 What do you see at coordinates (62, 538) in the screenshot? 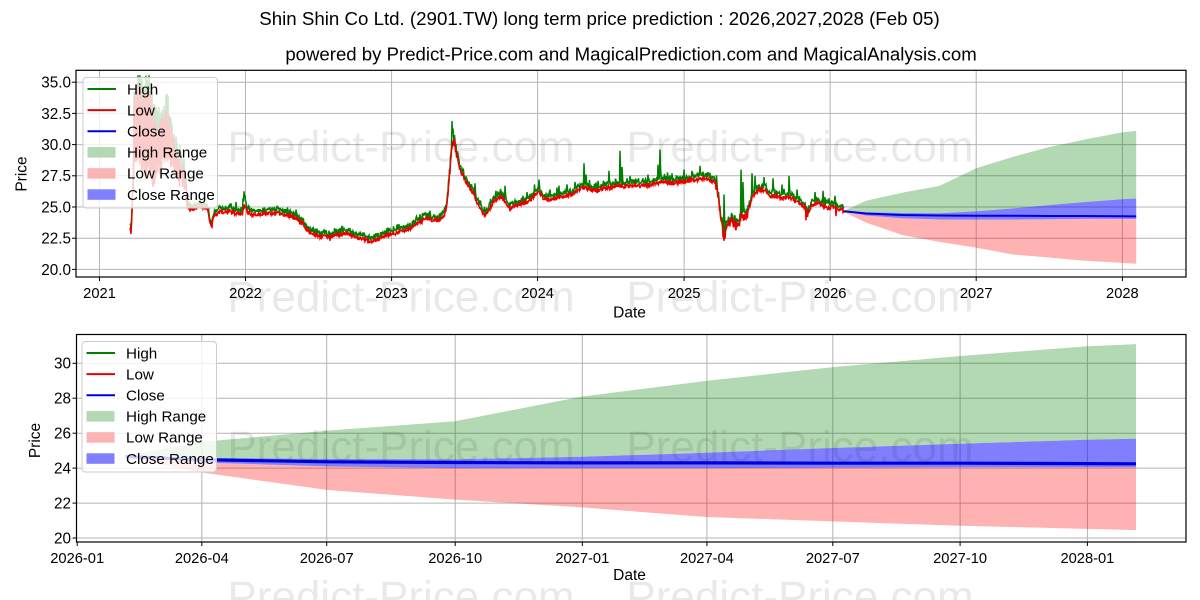
I see `svg-text: 20` at bounding box center [62, 538].